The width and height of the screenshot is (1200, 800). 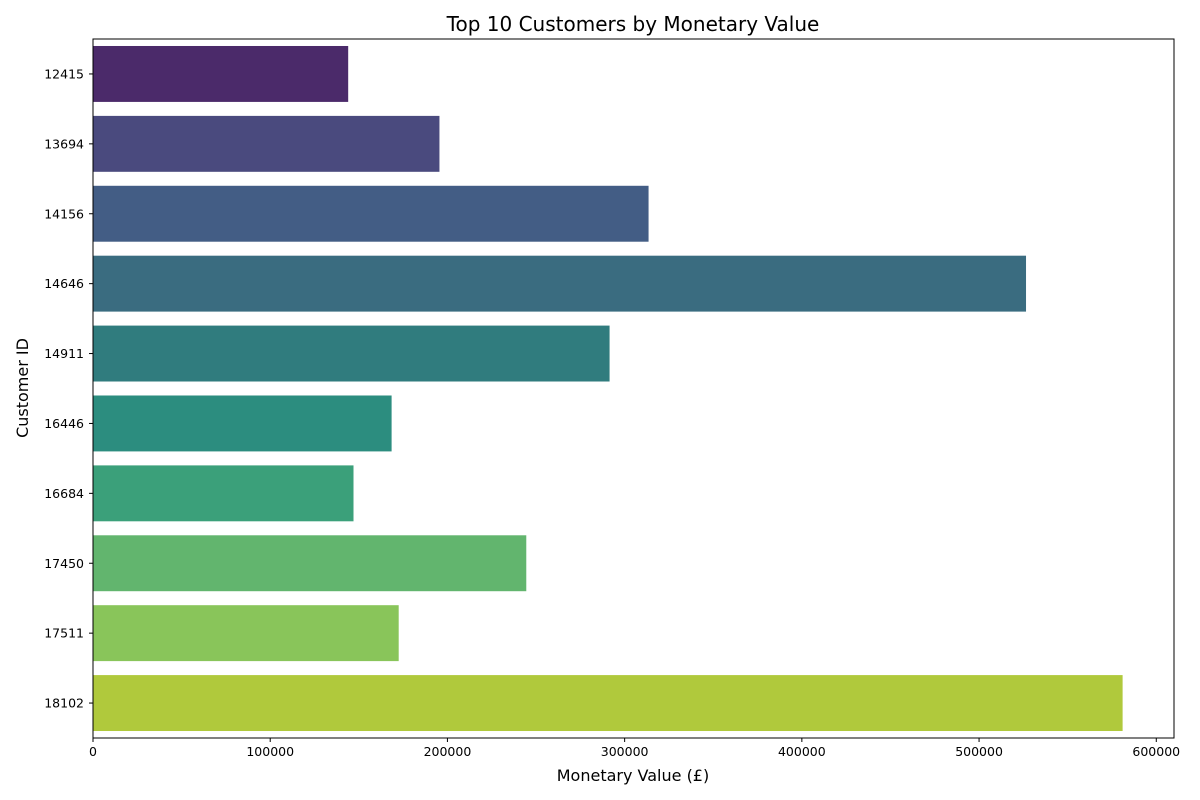 What do you see at coordinates (64, 703) in the screenshot?
I see `y-tick-label: 18102` at bounding box center [64, 703].